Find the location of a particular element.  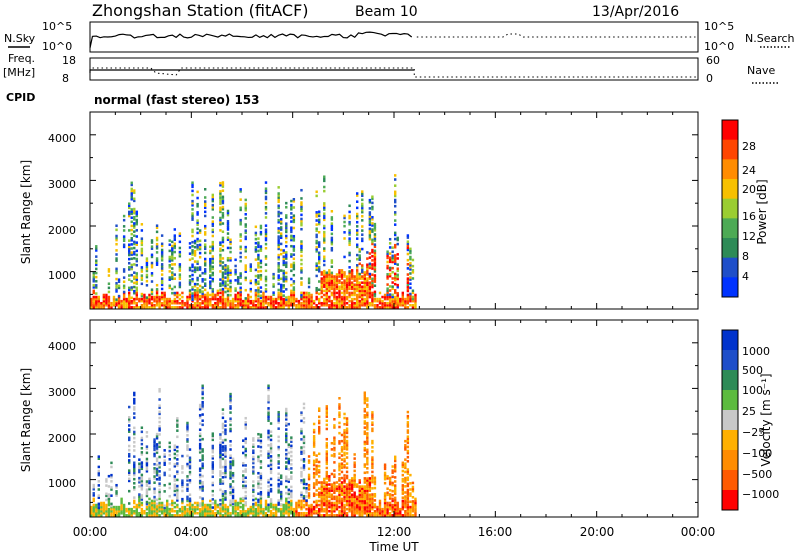

cpid-label: CPID is located at coordinates (20, 97).